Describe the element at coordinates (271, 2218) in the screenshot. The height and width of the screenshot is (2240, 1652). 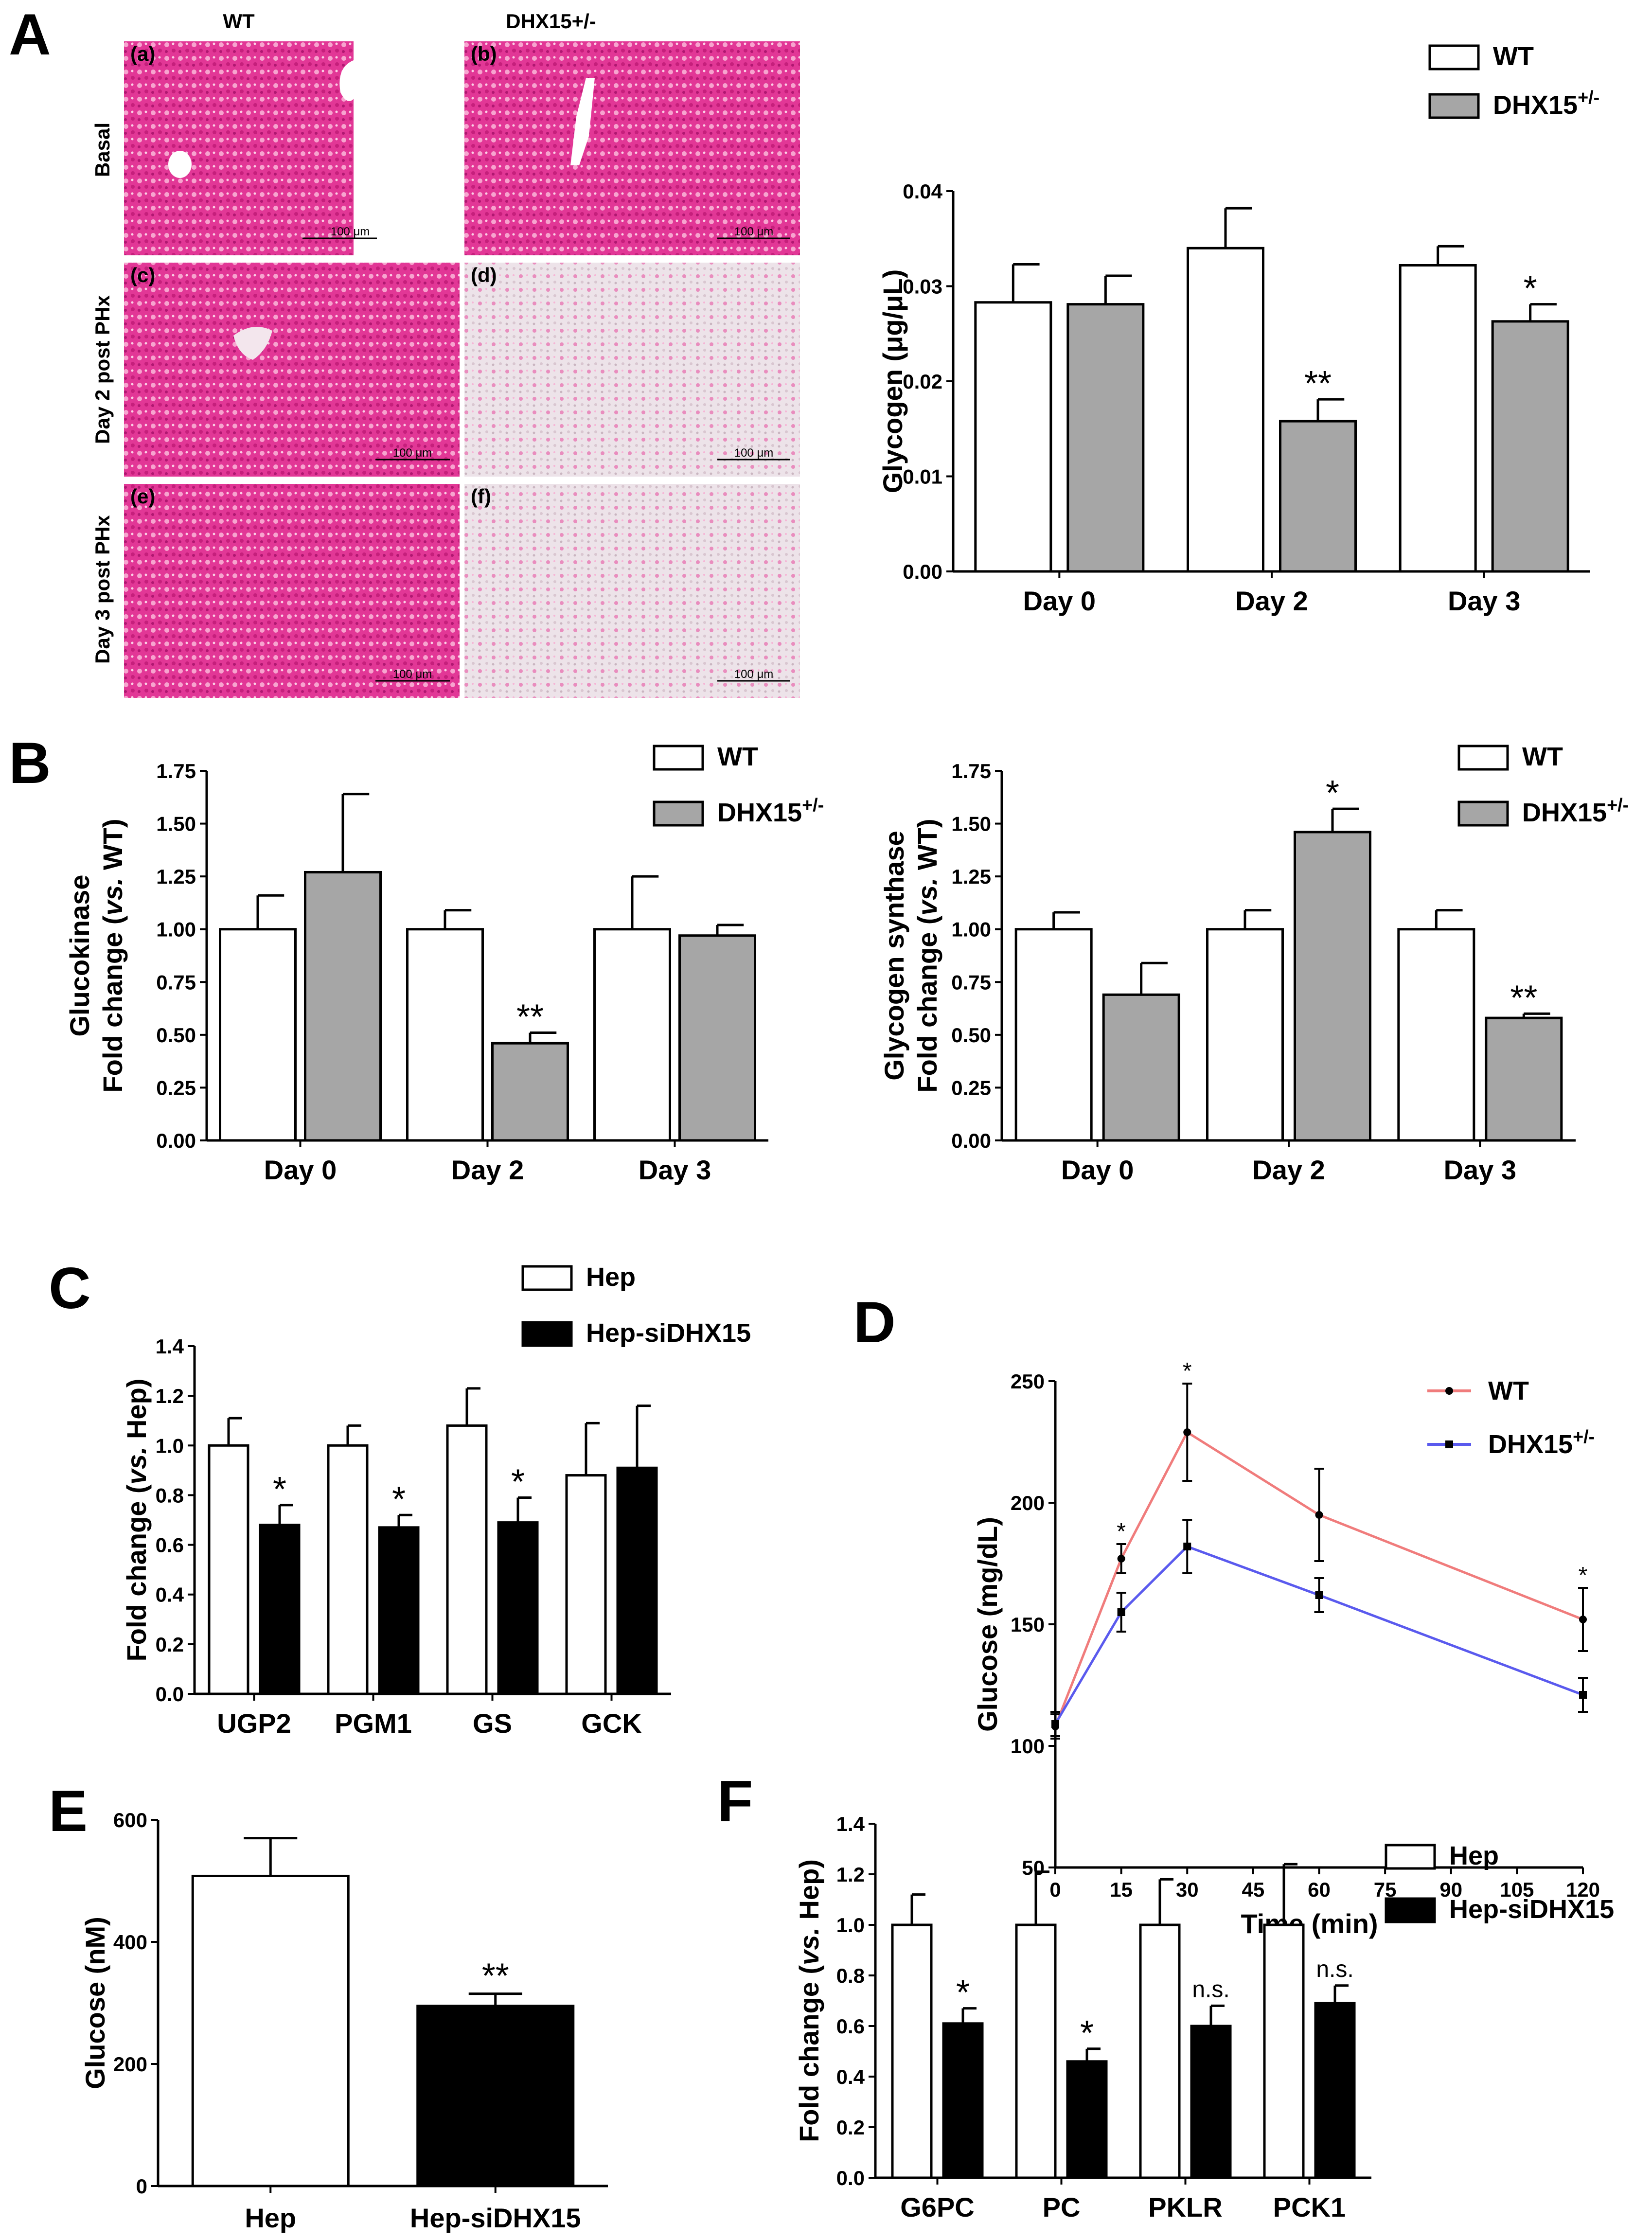
I see `x-tick-label: Hep` at that location.